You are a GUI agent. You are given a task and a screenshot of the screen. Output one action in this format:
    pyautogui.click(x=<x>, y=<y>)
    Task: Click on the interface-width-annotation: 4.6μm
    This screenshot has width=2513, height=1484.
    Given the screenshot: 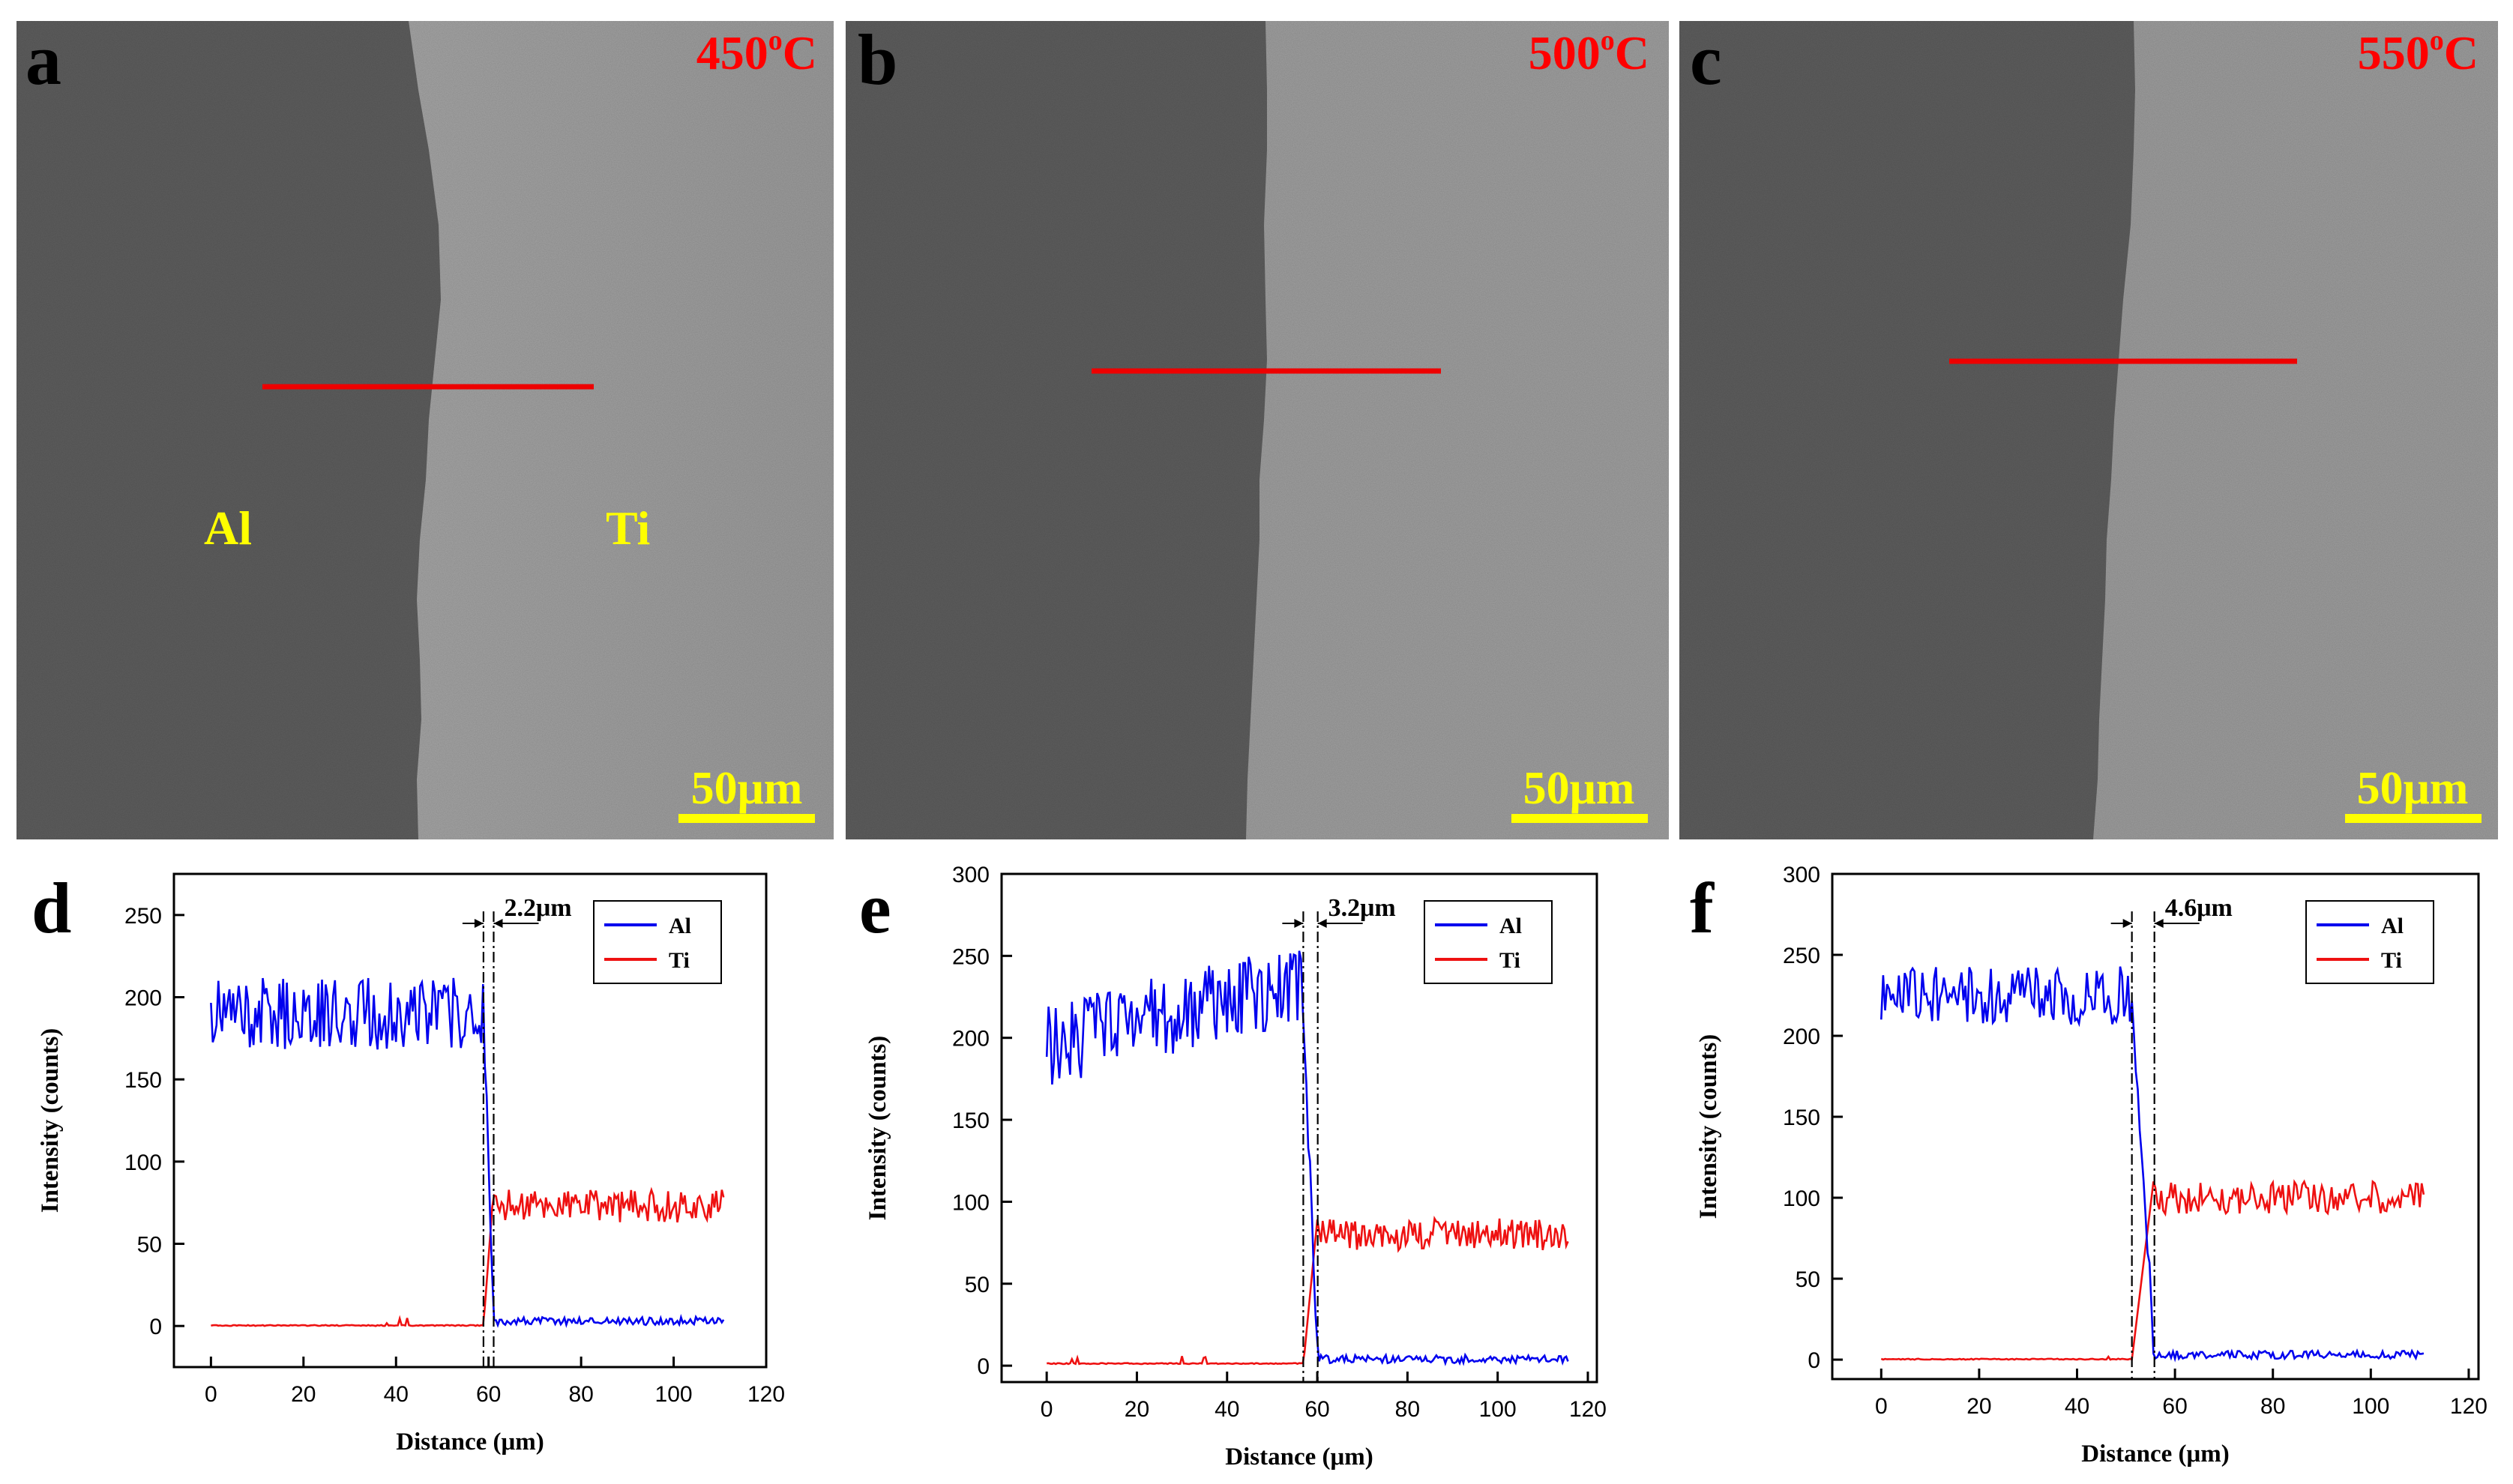 What is the action you would take?
    pyautogui.click(x=2199, y=908)
    